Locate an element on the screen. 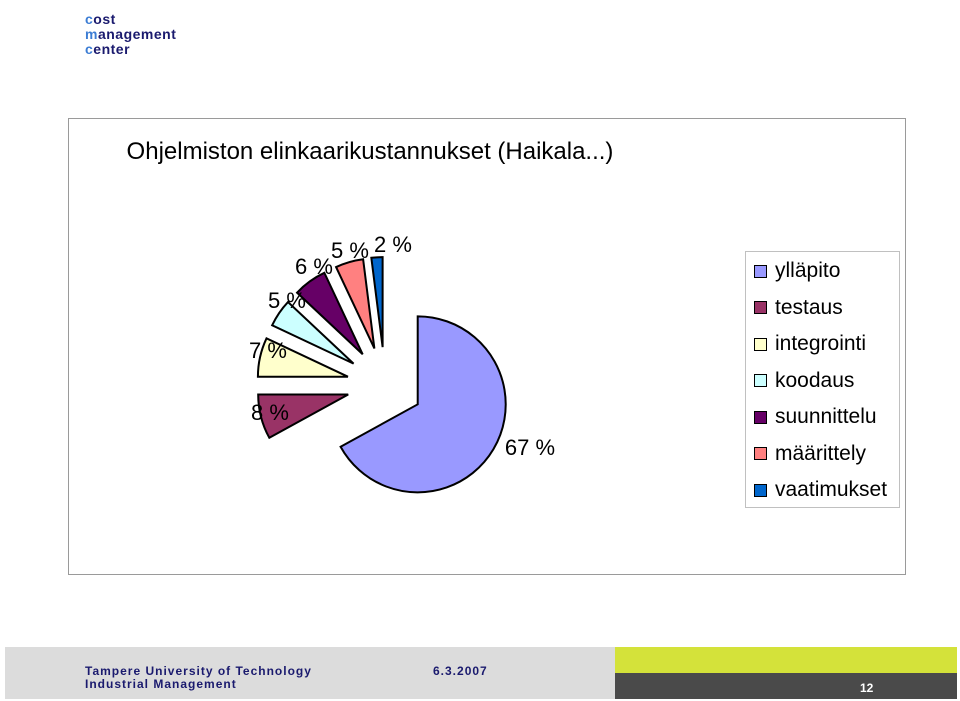 This screenshot has width=960, height=701. legend-item-ylläpito: ylläpito is located at coordinates (797, 271).